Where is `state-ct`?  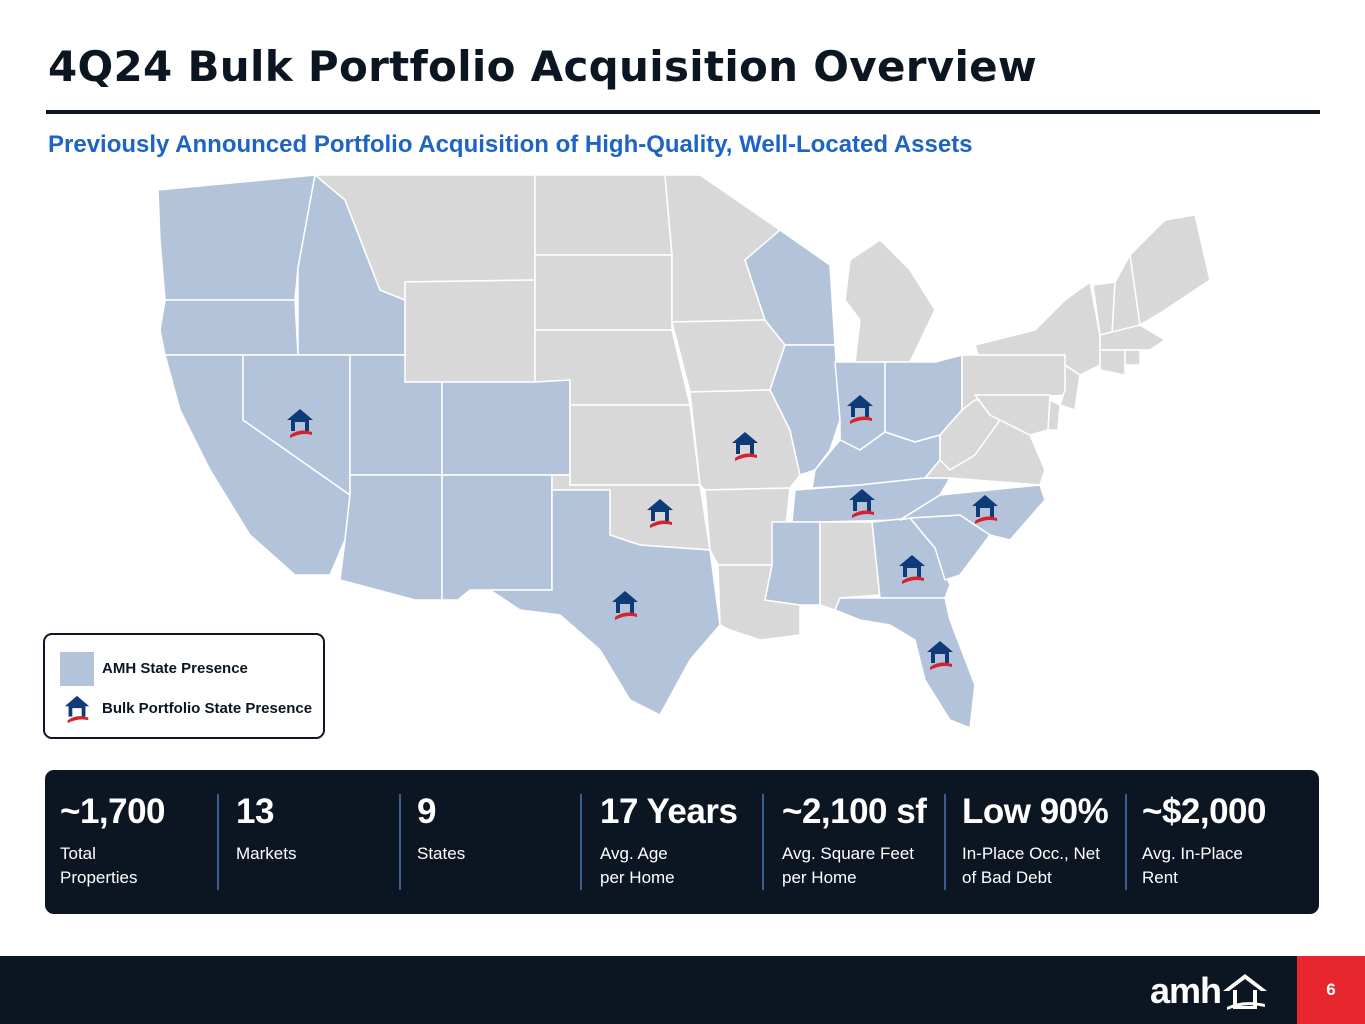 state-ct is located at coordinates (1112, 362).